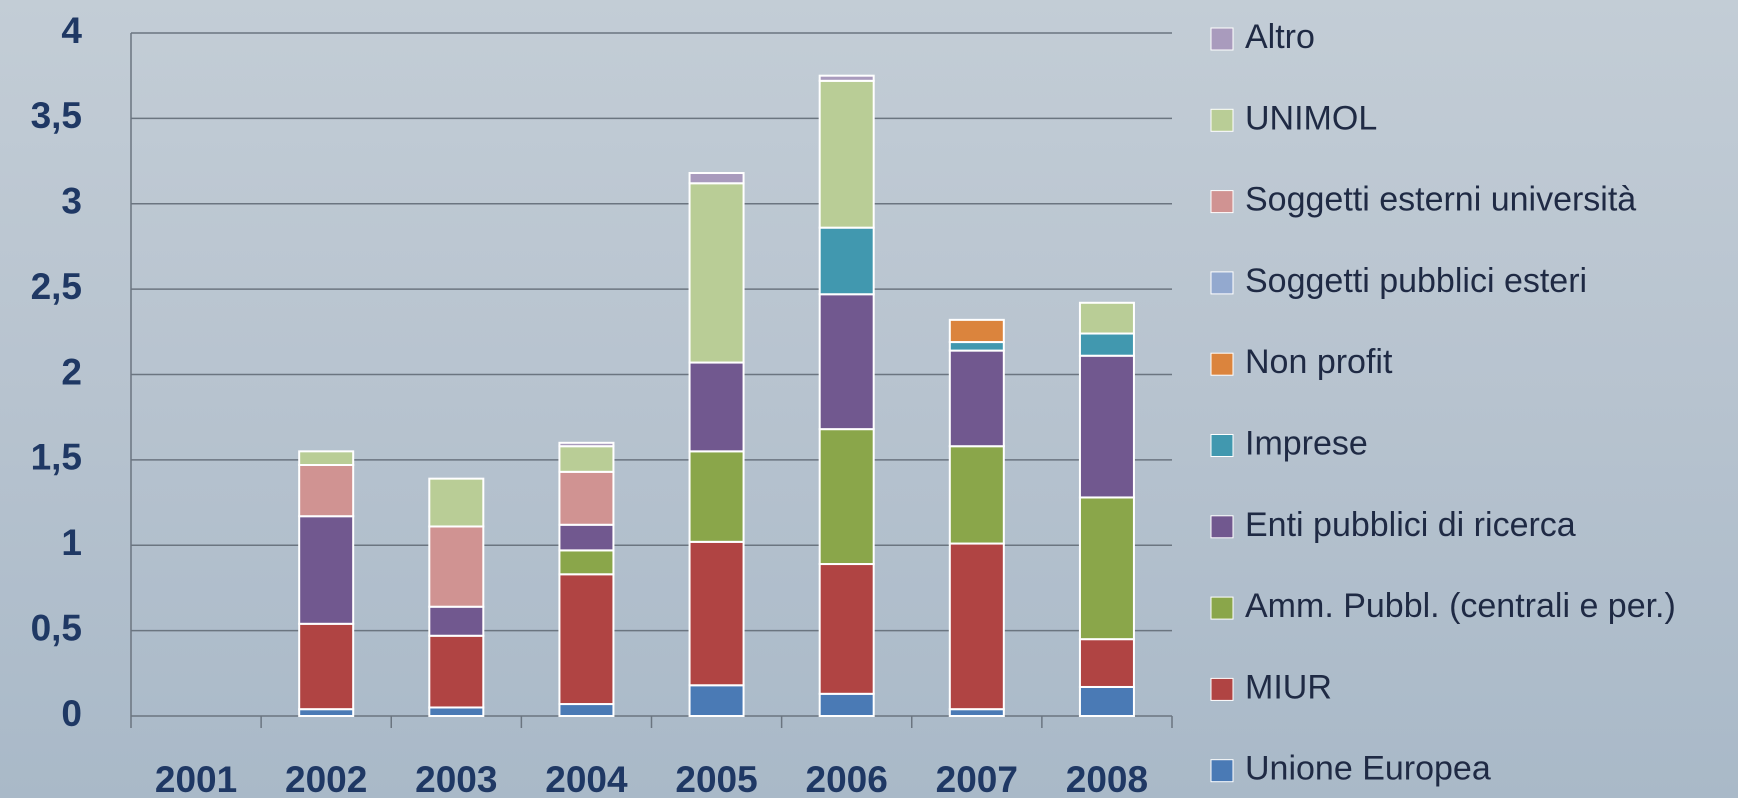 The width and height of the screenshot is (1738, 798). What do you see at coordinates (56, 627) in the screenshot?
I see `y-tick-label: 0,5` at bounding box center [56, 627].